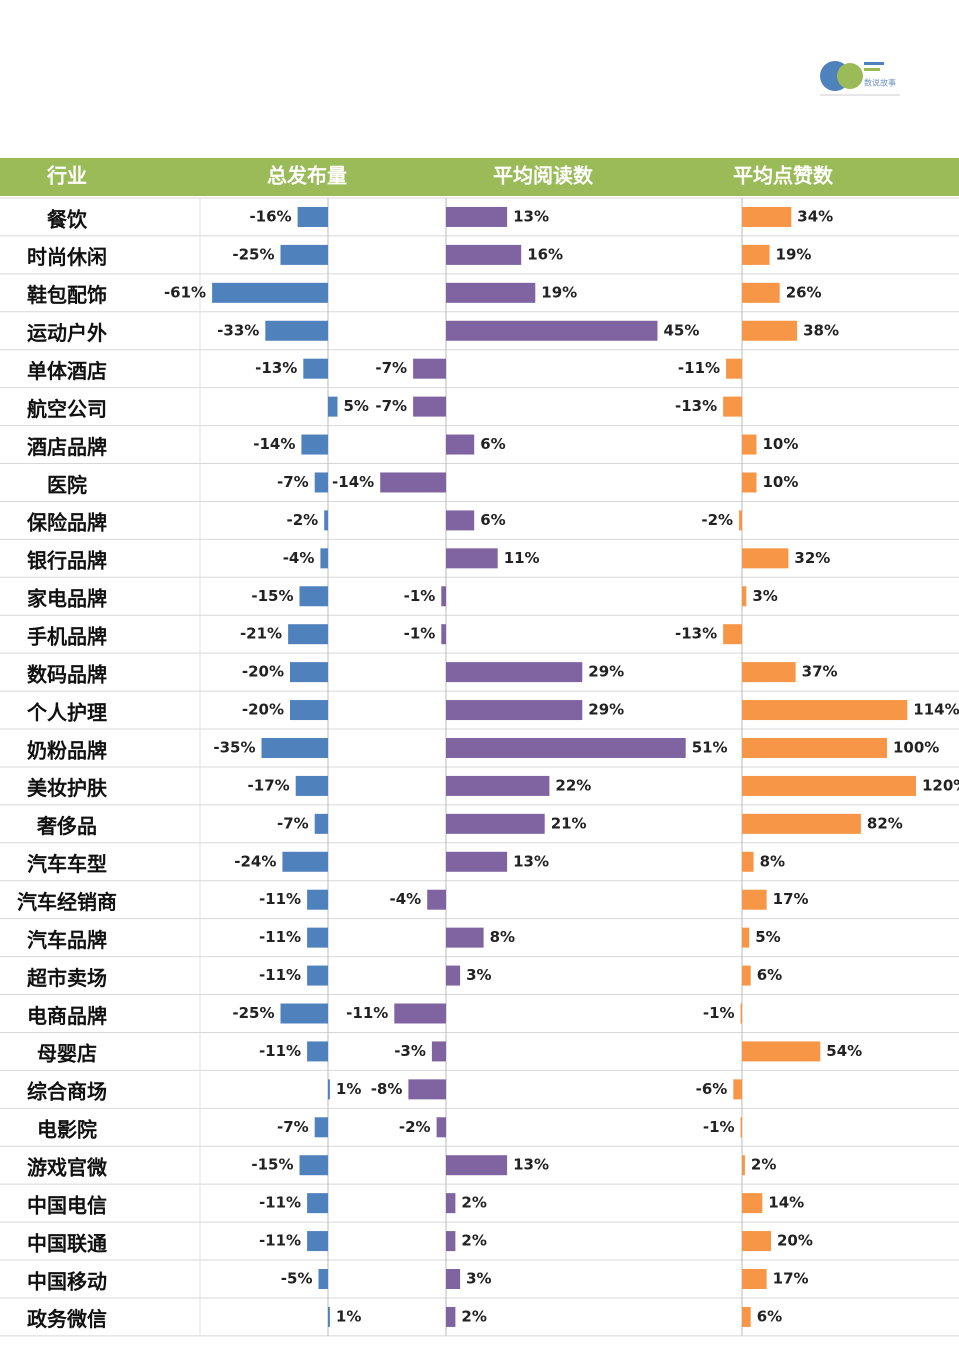 This screenshot has width=959, height=1362. What do you see at coordinates (880, 83) in the screenshot?
I see `logo-text: 数说故事` at bounding box center [880, 83].